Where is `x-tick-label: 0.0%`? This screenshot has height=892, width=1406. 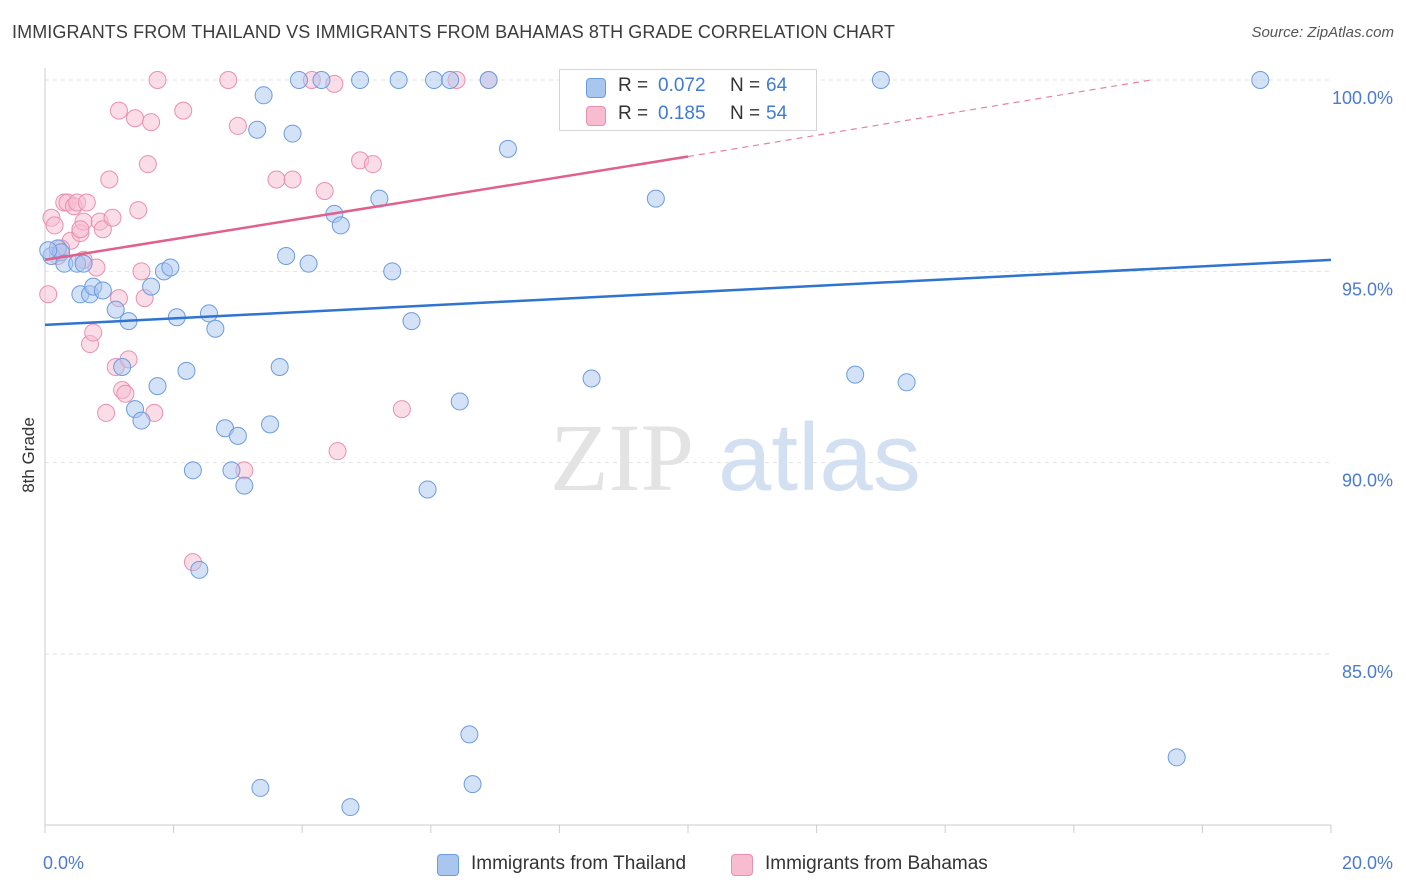
x-tick-label: 0.0% is located at coordinates (63, 863).